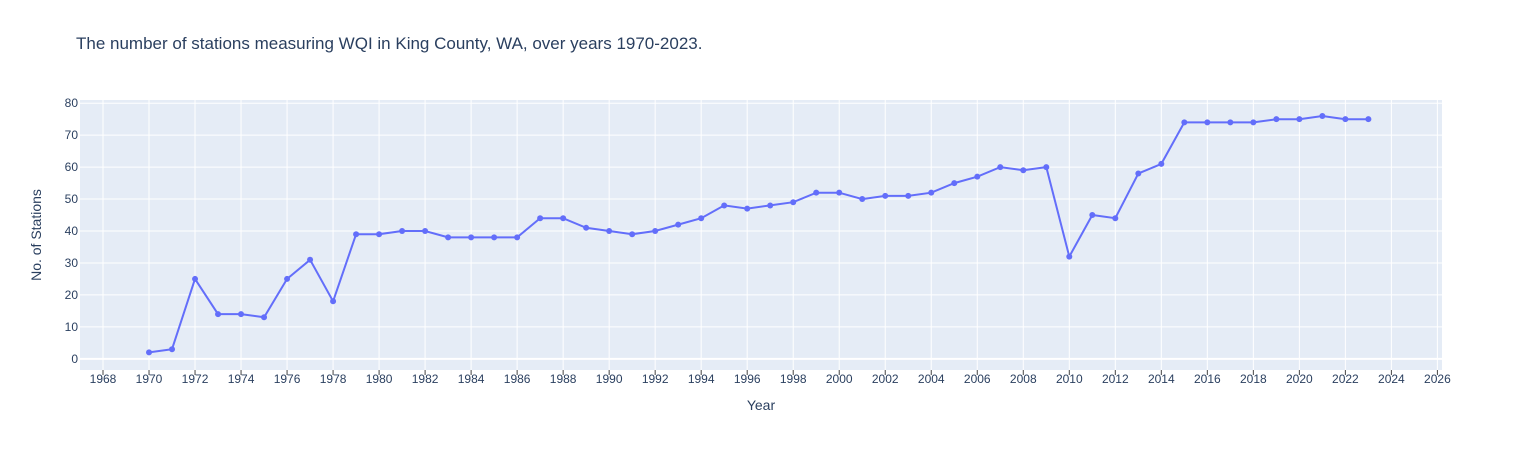 This screenshot has width=1522, height=450. I want to click on x-tick-label: 1990, so click(609, 379).